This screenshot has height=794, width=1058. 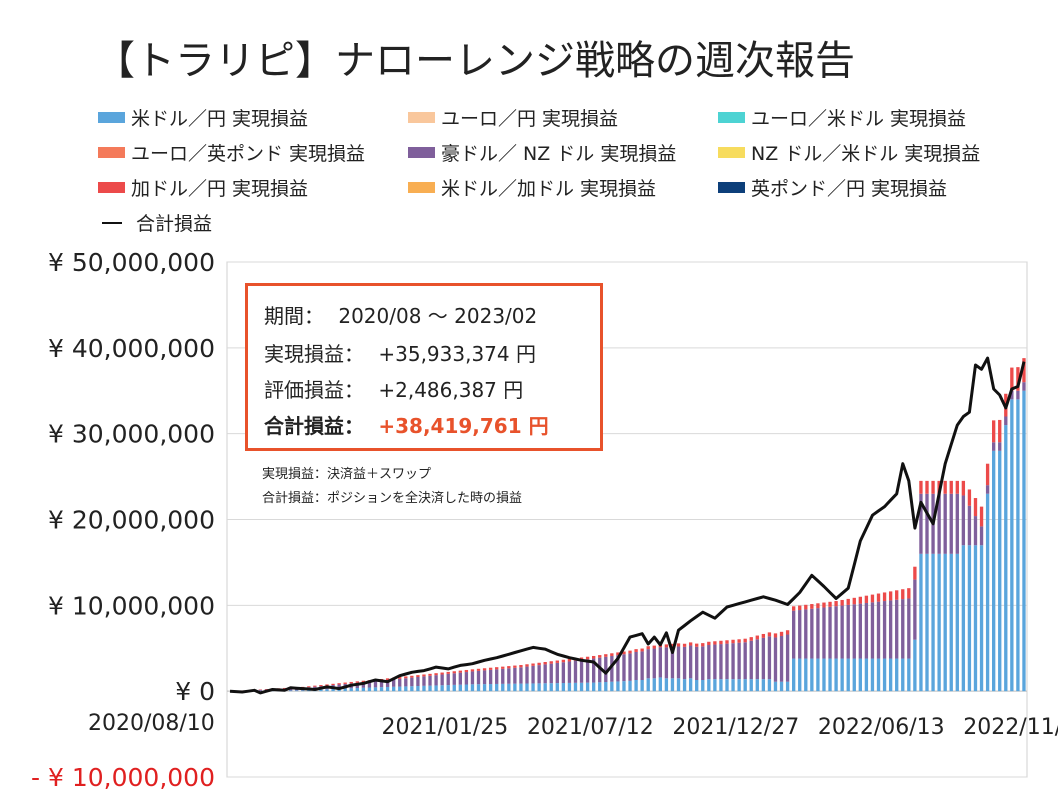 What do you see at coordinates (438, 316) in the screenshot?
I see `period-value: 2020/08 〜 2023/02` at bounding box center [438, 316].